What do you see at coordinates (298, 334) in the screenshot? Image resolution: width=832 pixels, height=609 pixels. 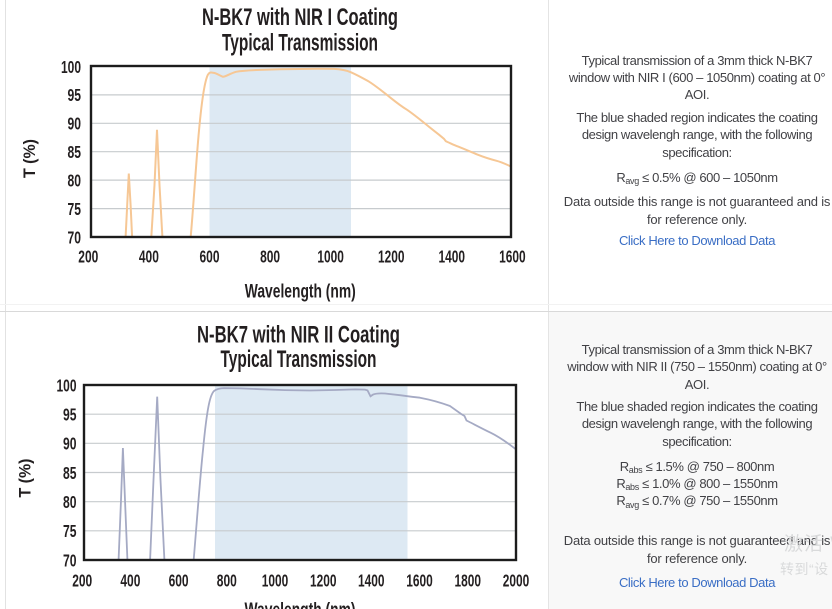 I see `svg-text: N-BK7 with NIR II Coating` at bounding box center [298, 334].